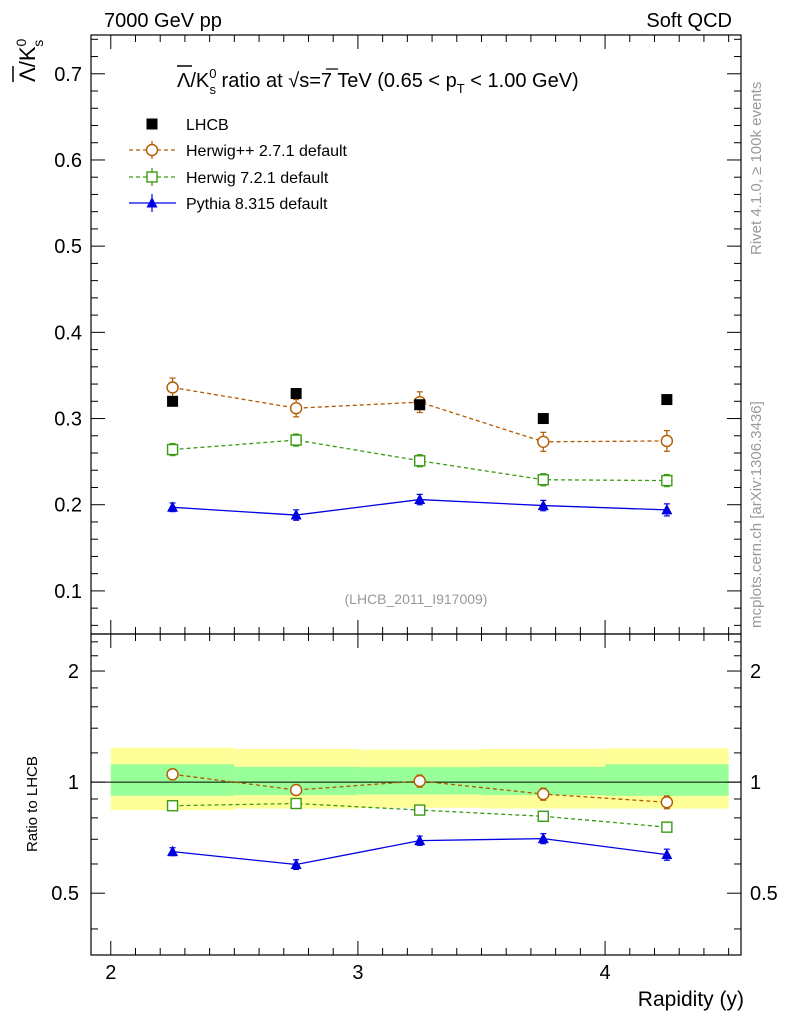 Image resolution: width=786 pixels, height=1024 pixels. What do you see at coordinates (110, 973) in the screenshot?
I see `ratio-x-tick-label: 2` at bounding box center [110, 973].